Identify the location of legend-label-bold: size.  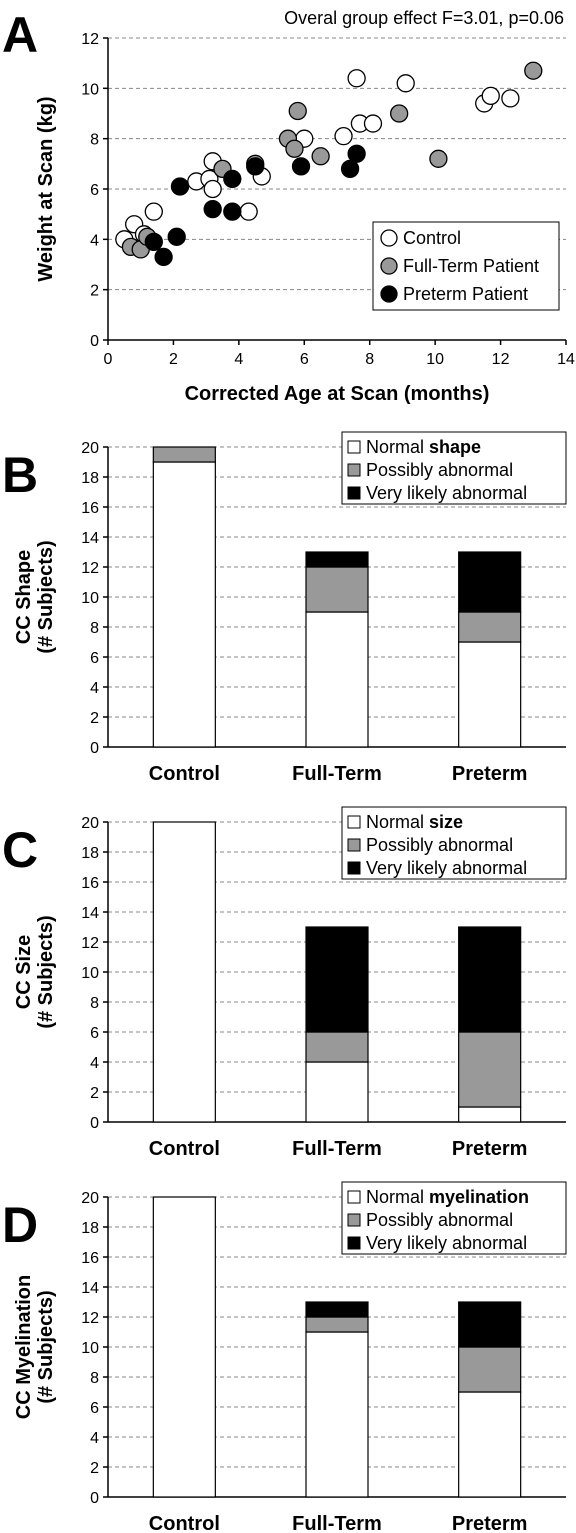
(446, 822).